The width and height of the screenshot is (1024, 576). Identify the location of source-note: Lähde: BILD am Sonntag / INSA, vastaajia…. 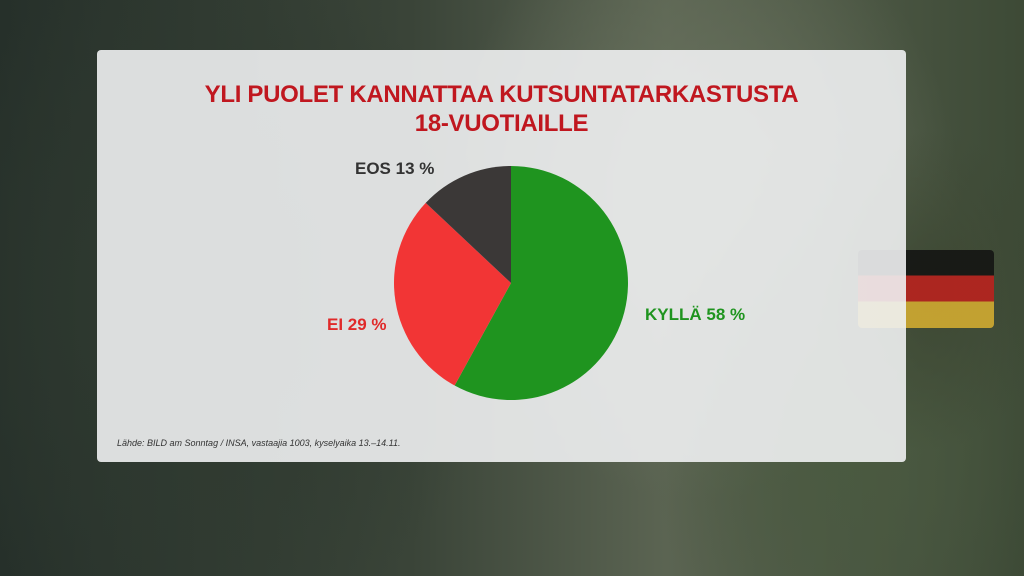
(259, 443).